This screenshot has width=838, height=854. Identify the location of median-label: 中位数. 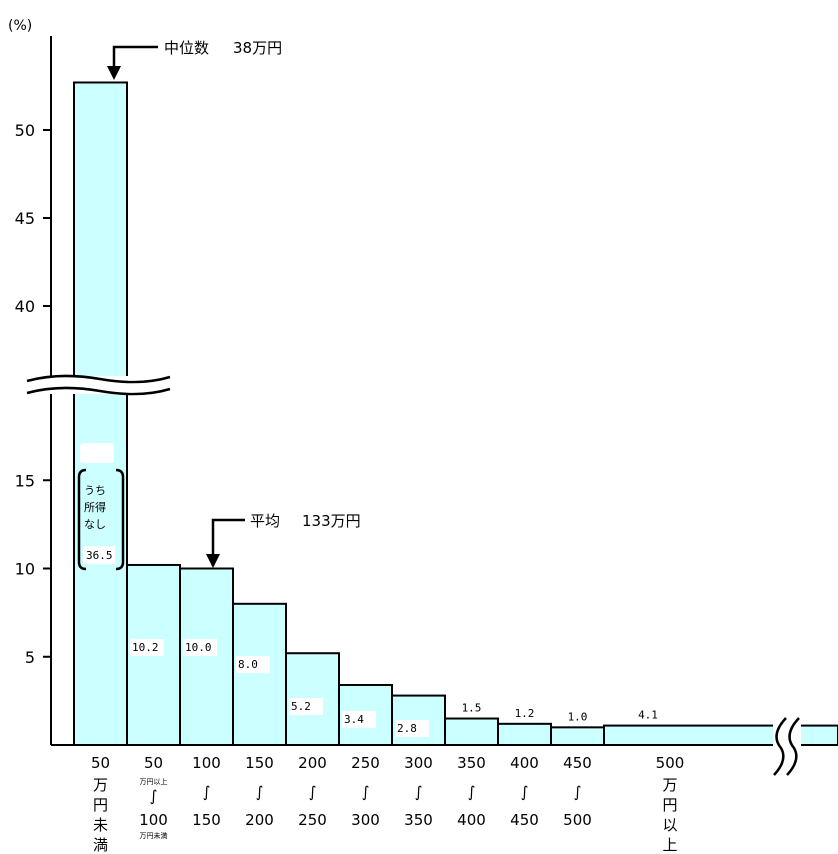
(186, 48).